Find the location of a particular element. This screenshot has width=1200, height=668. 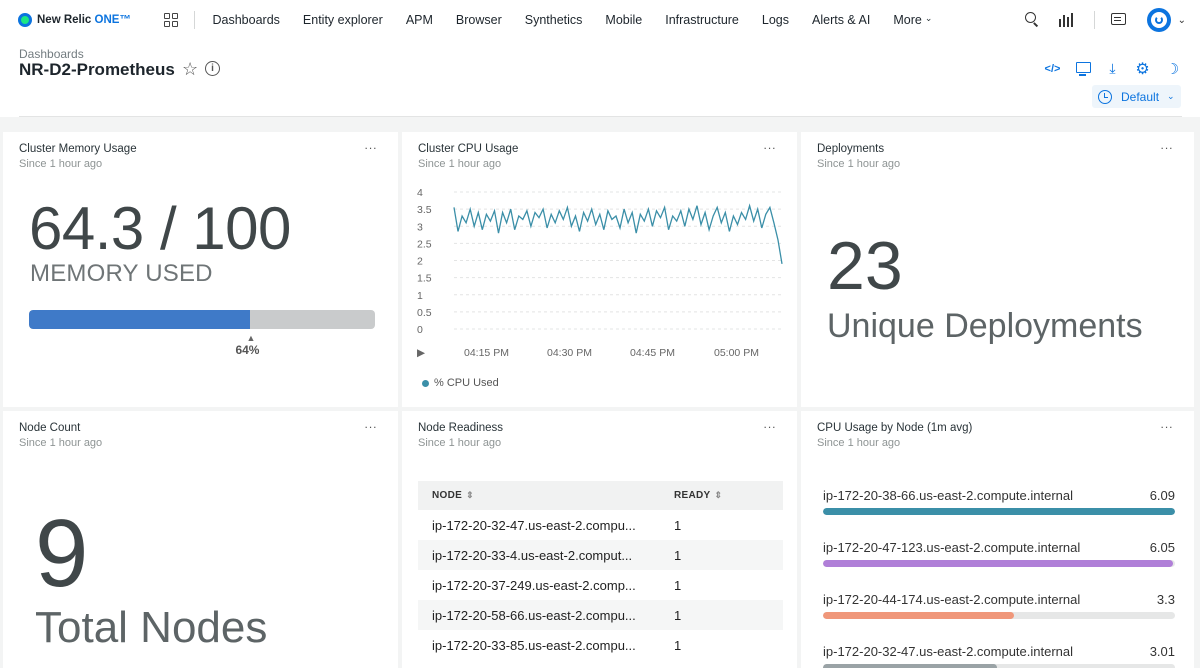

memory-pointer-triangle-icon: ▲ is located at coordinates (251, 338).